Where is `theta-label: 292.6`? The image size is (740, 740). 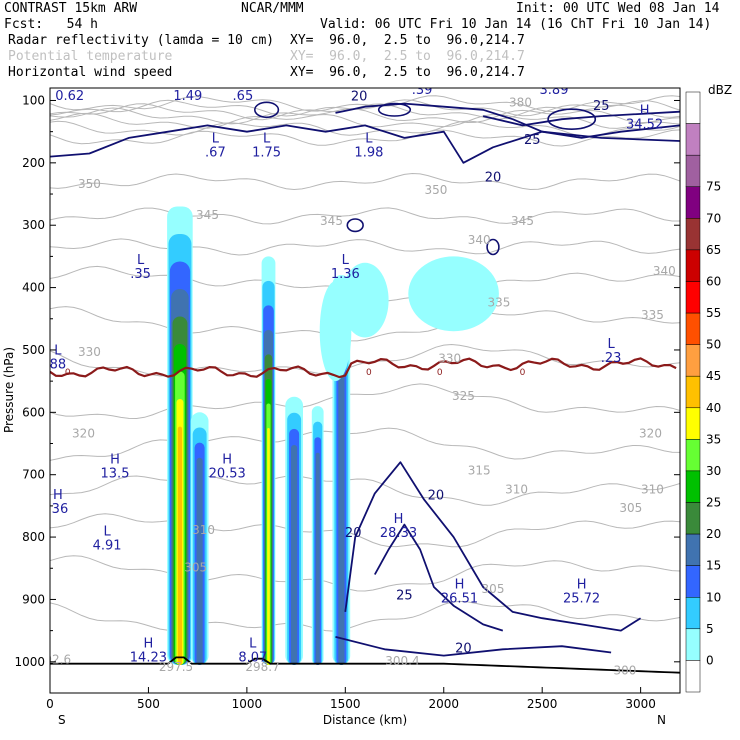
theta-label: 292.6 is located at coordinates (54, 660).